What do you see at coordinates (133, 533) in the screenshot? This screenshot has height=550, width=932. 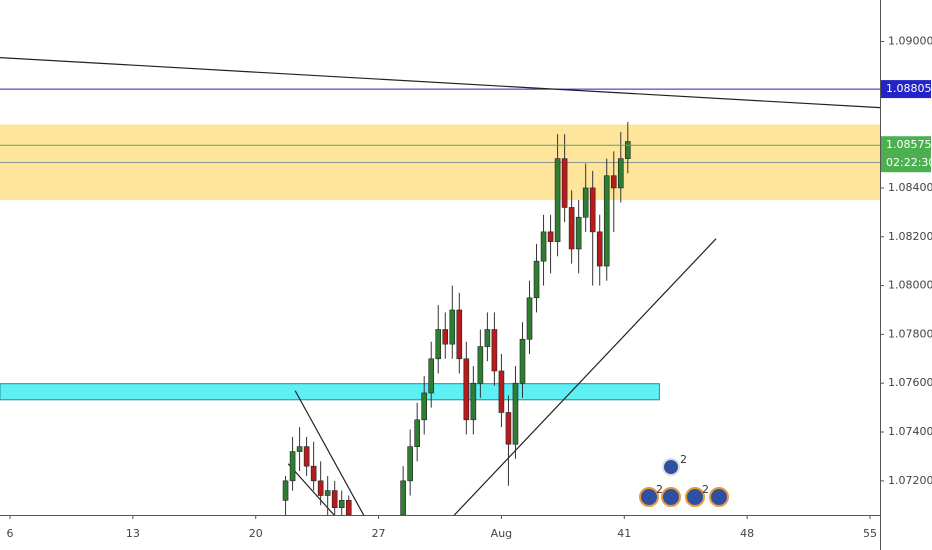 I see `x-tick-label: 13` at bounding box center [133, 533].